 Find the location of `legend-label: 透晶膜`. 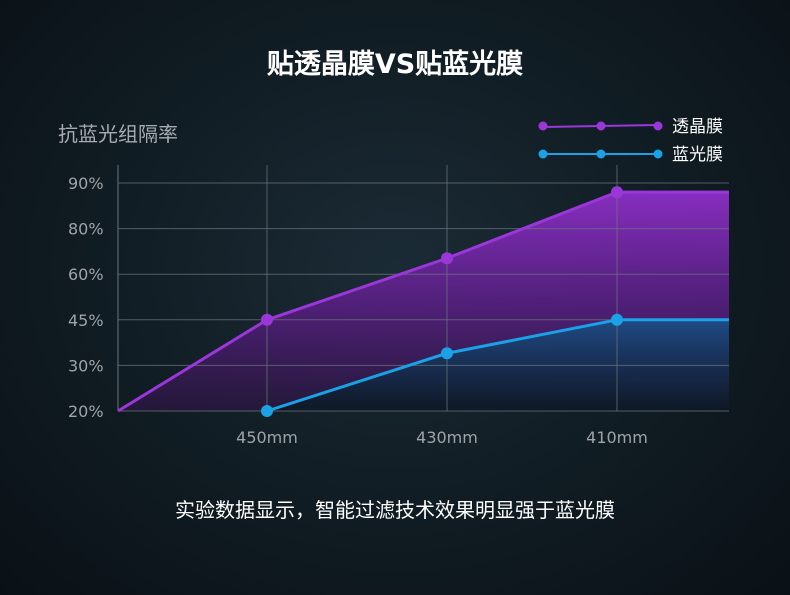

legend-label: 透晶膜 is located at coordinates (697, 127).